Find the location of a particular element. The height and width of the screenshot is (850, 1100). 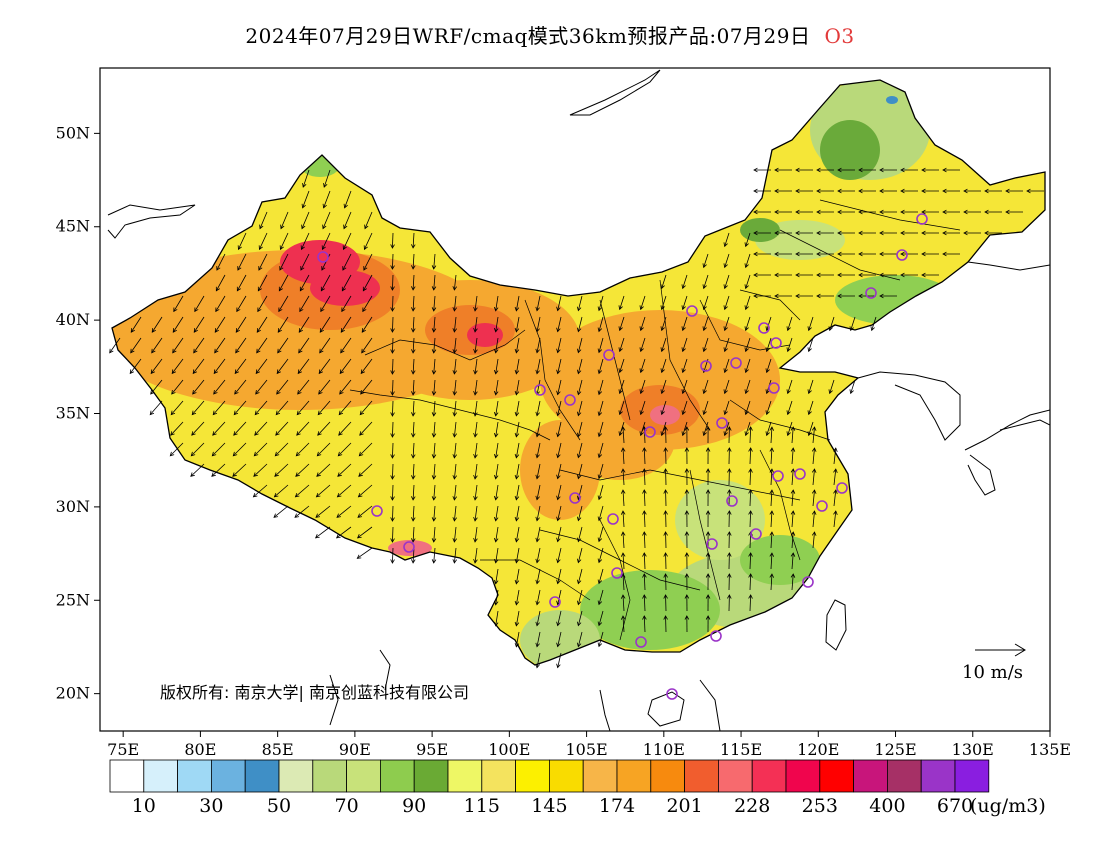

colorbar-label: 253 is located at coordinates (820, 806).